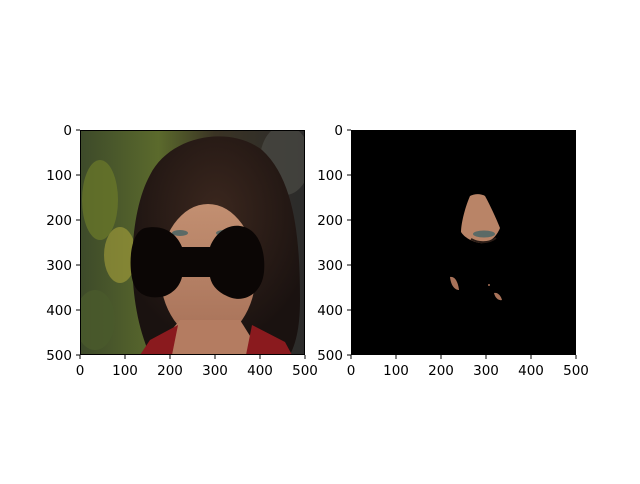 The width and height of the screenshot is (640, 484). Describe the element at coordinates (197, 262) in the screenshot. I see `occlusion-mask` at that location.